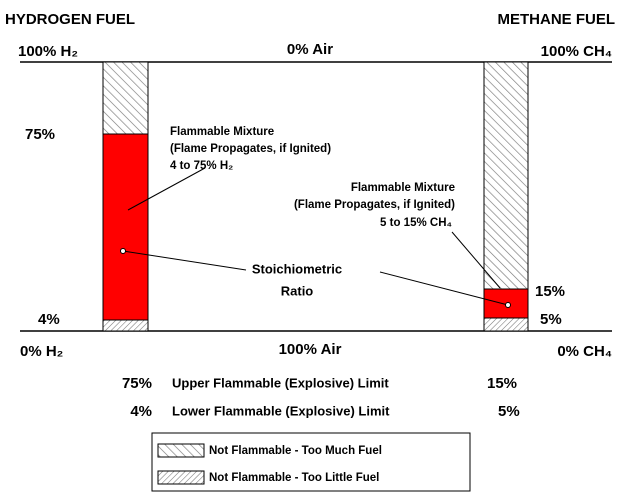  Describe the element at coordinates (280, 382) in the screenshot. I see `limit-label: Upper Flammable (Explosive) Limit` at that location.